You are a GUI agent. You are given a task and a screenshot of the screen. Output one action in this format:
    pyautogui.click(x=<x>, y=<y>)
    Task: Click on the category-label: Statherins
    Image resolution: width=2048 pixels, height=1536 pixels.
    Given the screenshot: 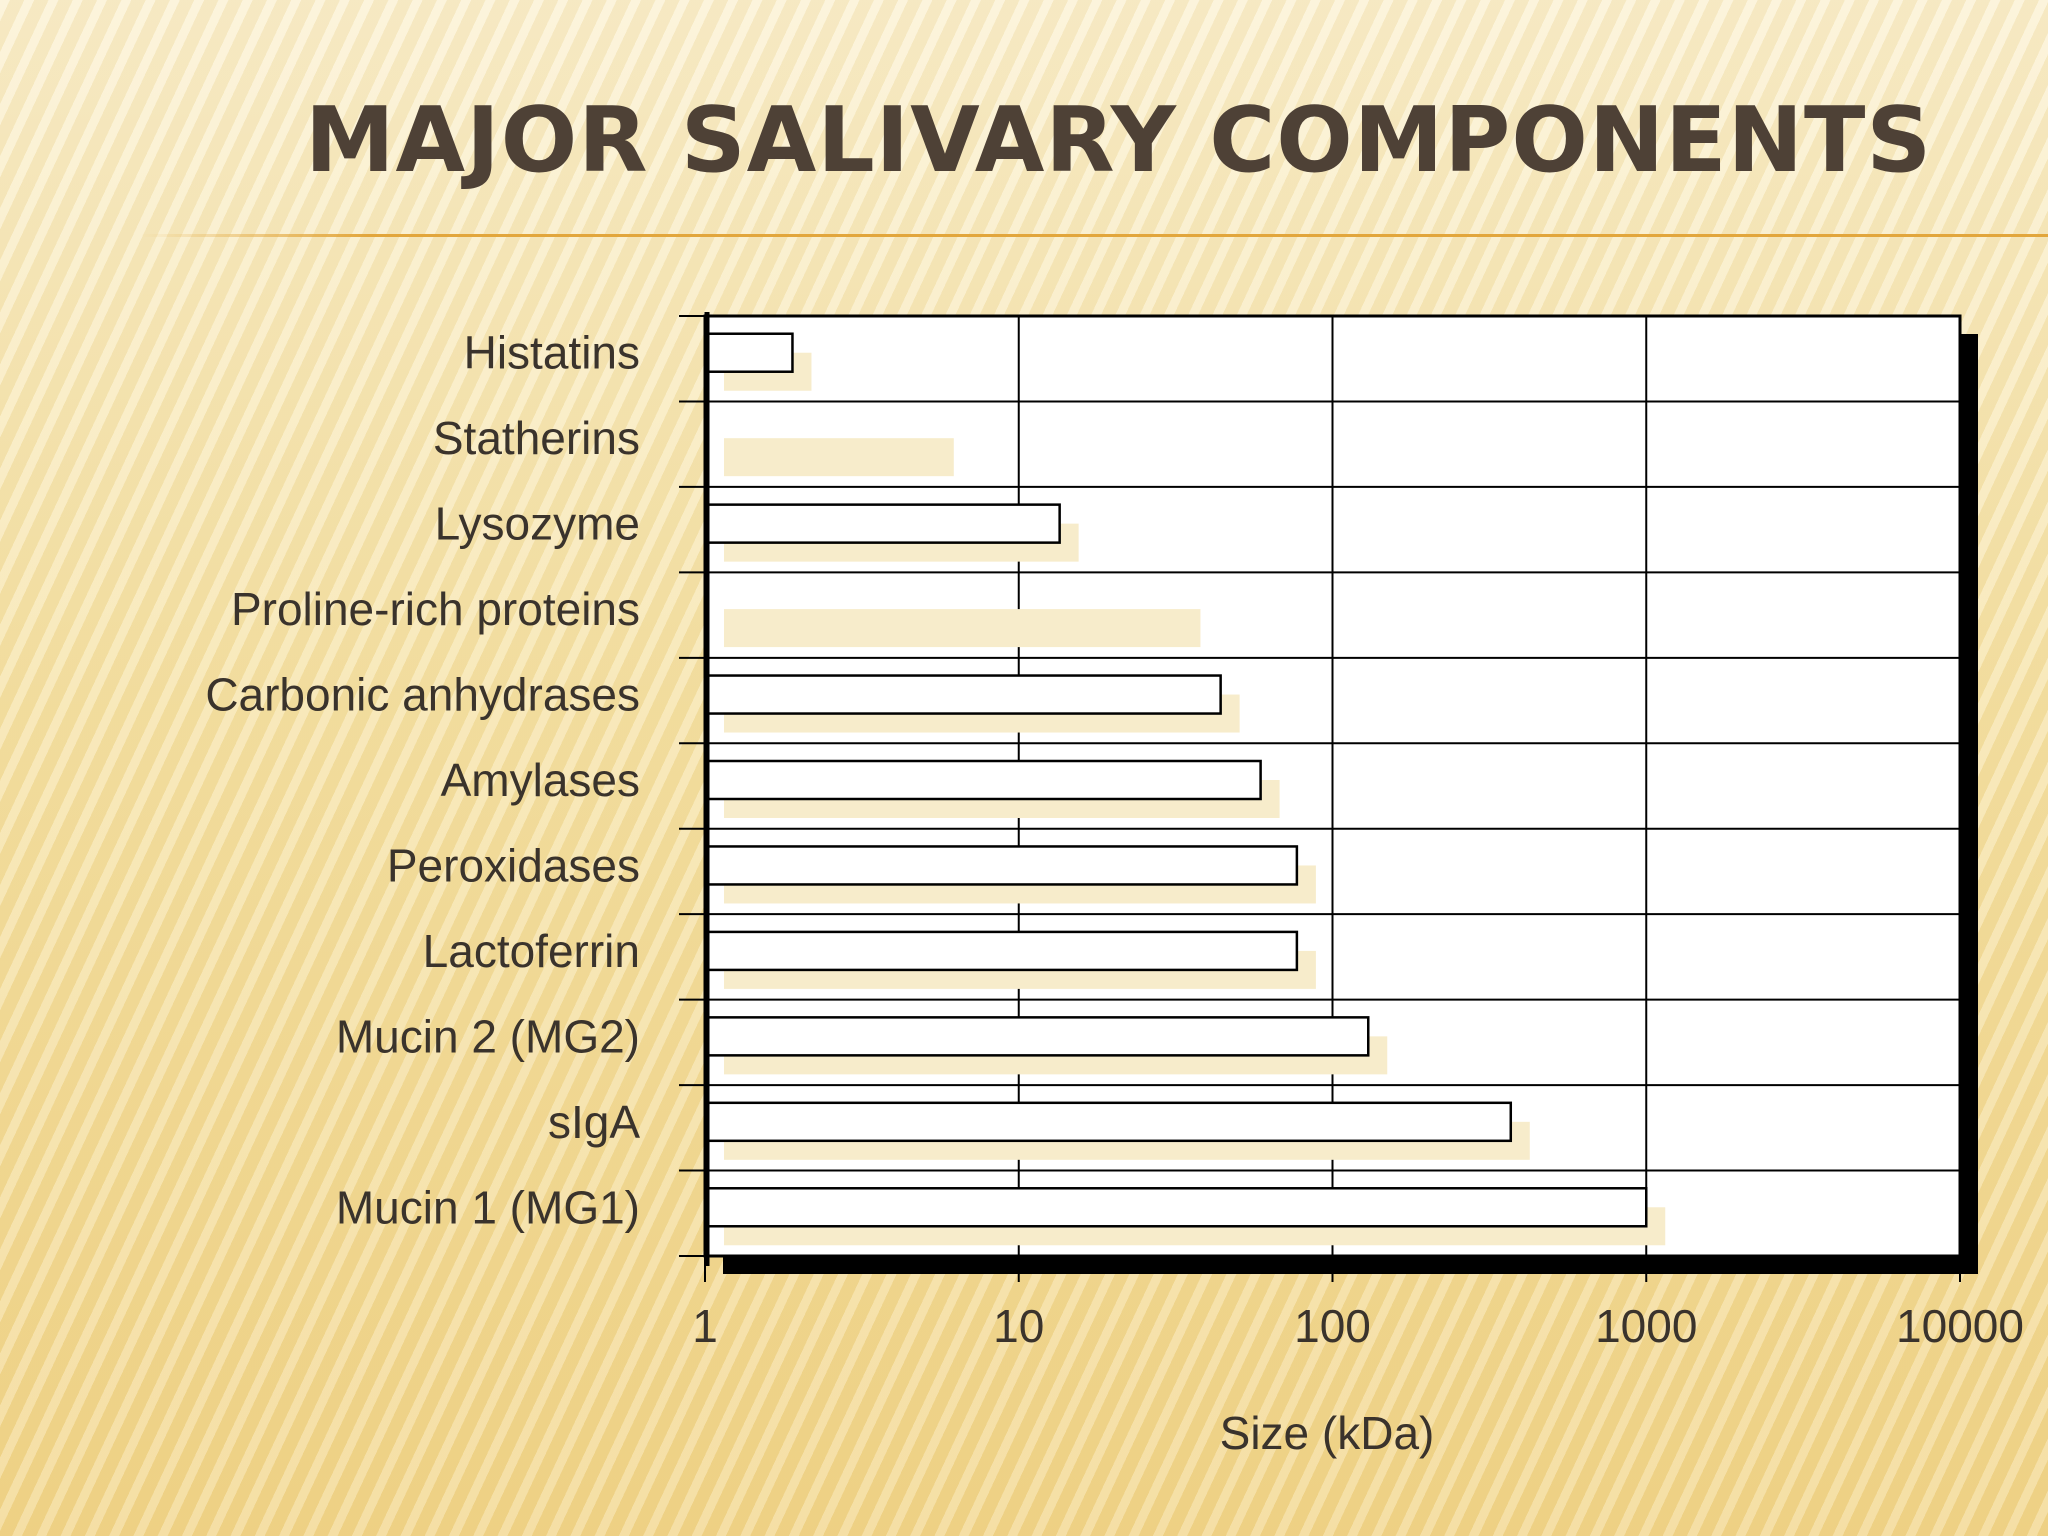 What is the action you would take?
    pyautogui.click(x=536, y=438)
    